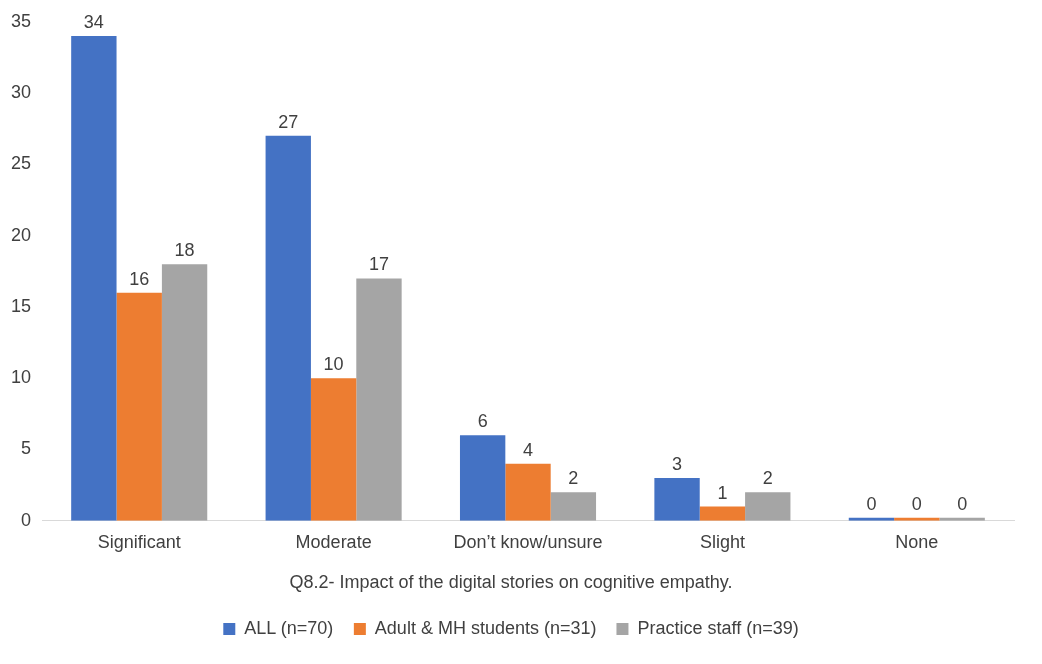  Describe the element at coordinates (288, 121) in the screenshot. I see `data-label: 27` at that location.